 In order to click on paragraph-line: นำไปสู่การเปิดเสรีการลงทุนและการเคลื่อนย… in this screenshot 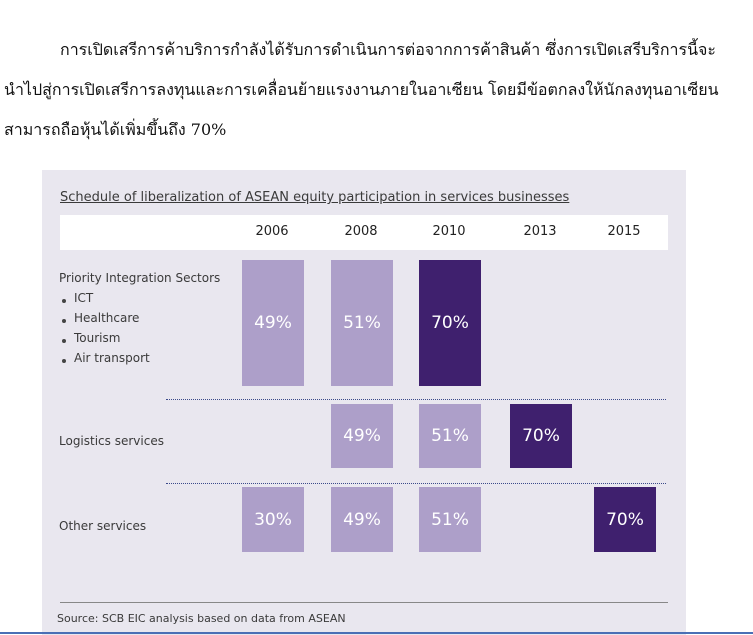, I will do `click(361, 89)`.